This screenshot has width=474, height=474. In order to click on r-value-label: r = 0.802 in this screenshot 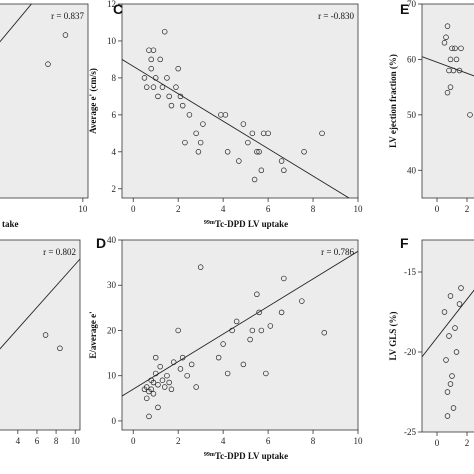, I will do `click(59, 252)`.